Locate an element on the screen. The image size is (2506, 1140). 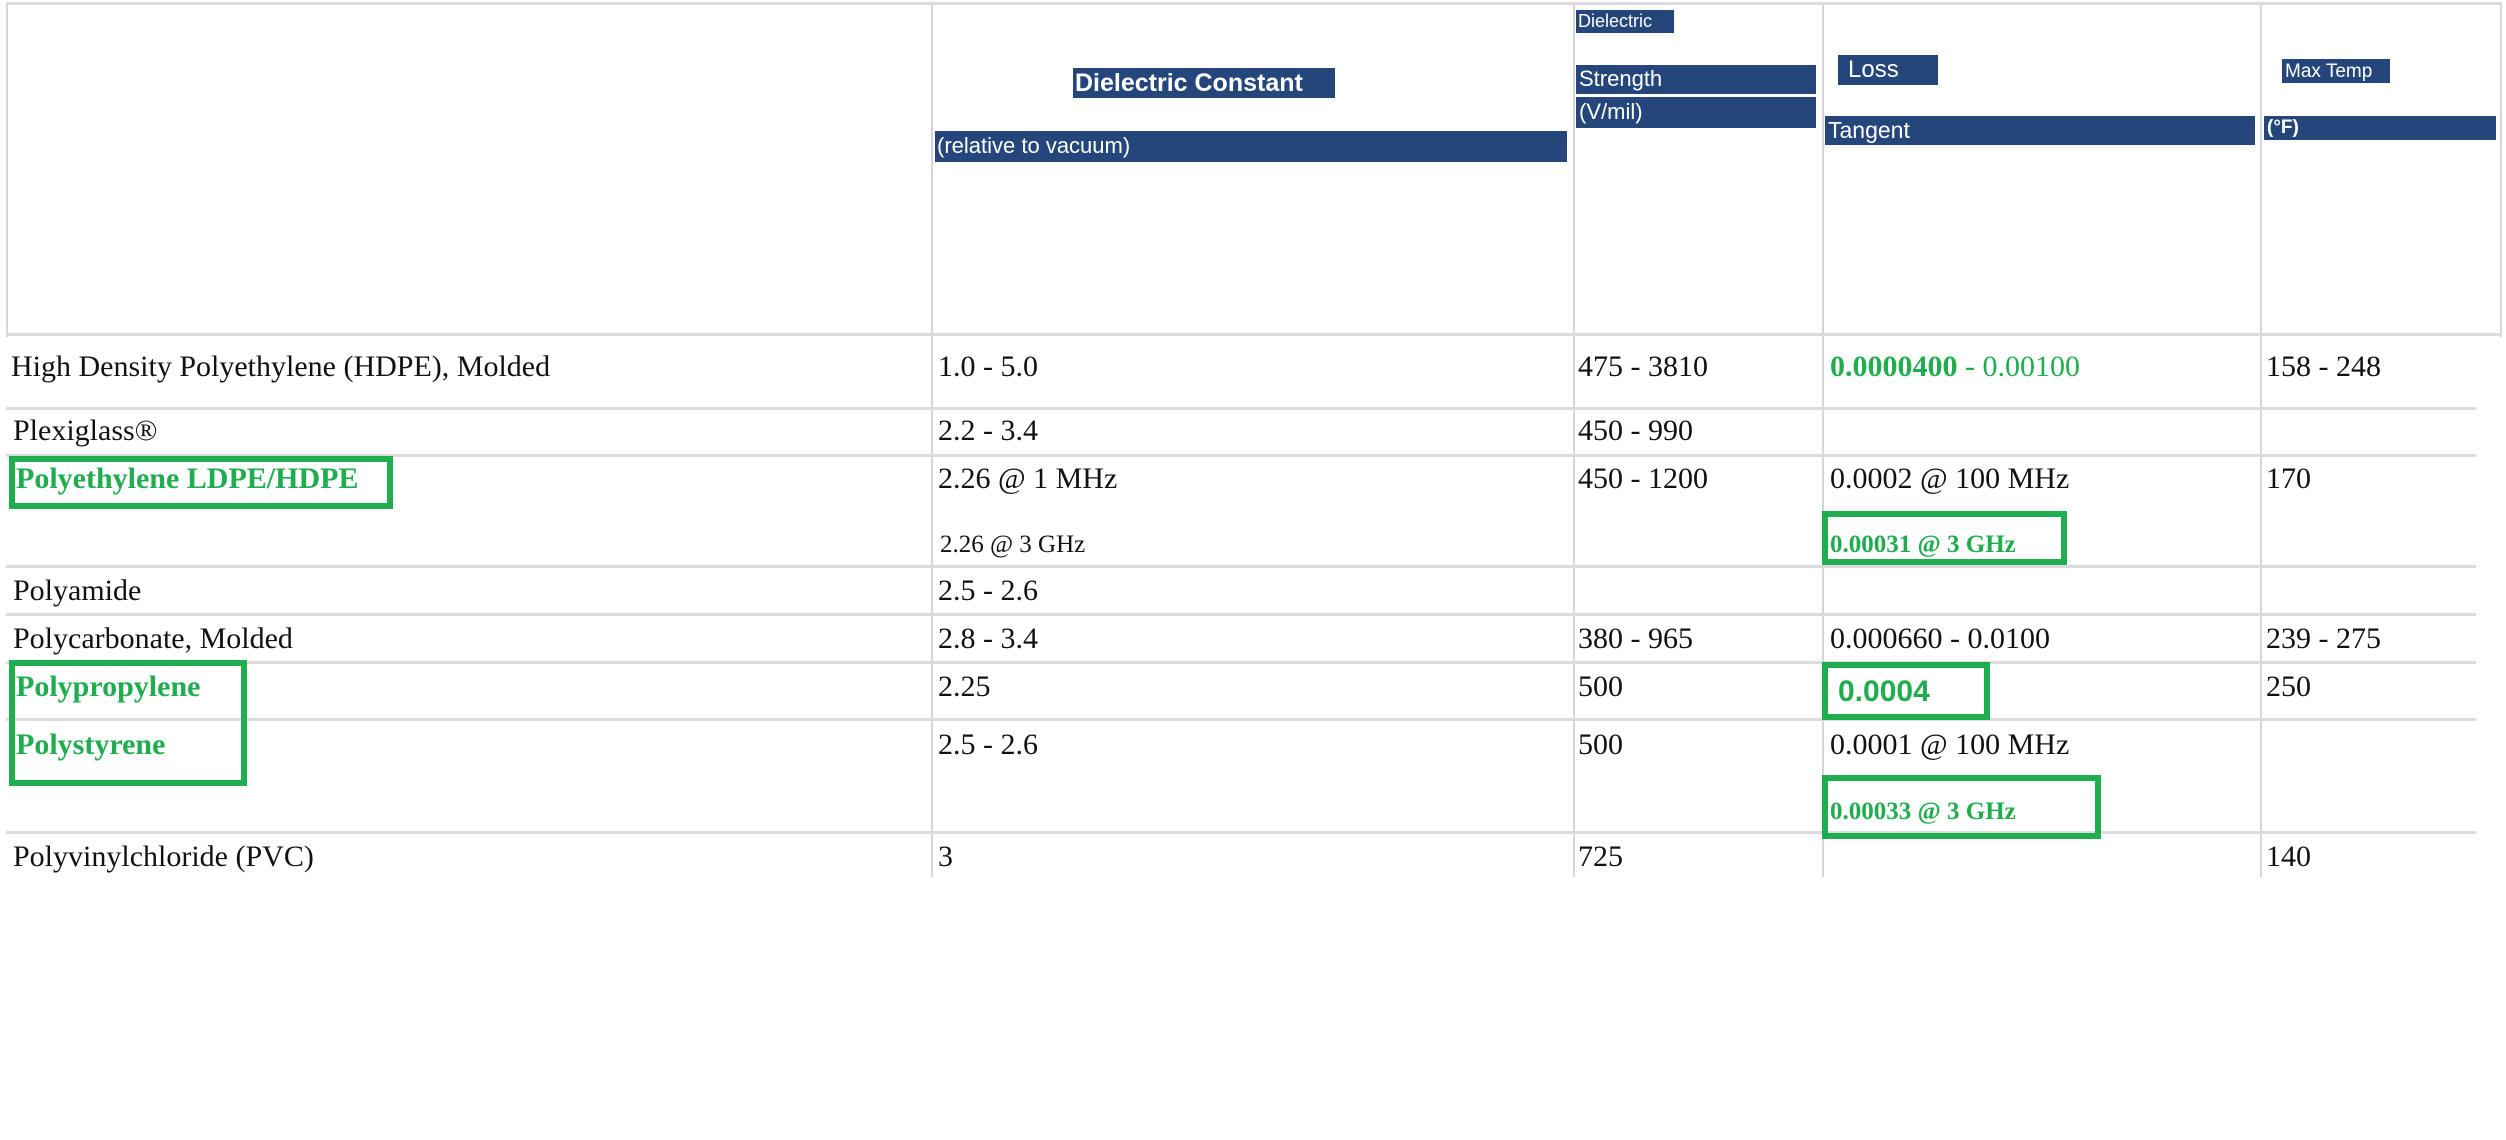
cell-loss-tangent: 0.0002 @ 100 MHz is located at coordinates (1950, 478).